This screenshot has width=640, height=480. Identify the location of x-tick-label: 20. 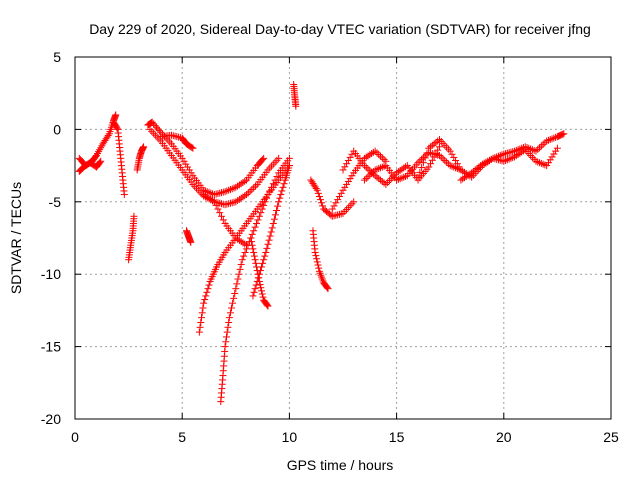
(504, 437).